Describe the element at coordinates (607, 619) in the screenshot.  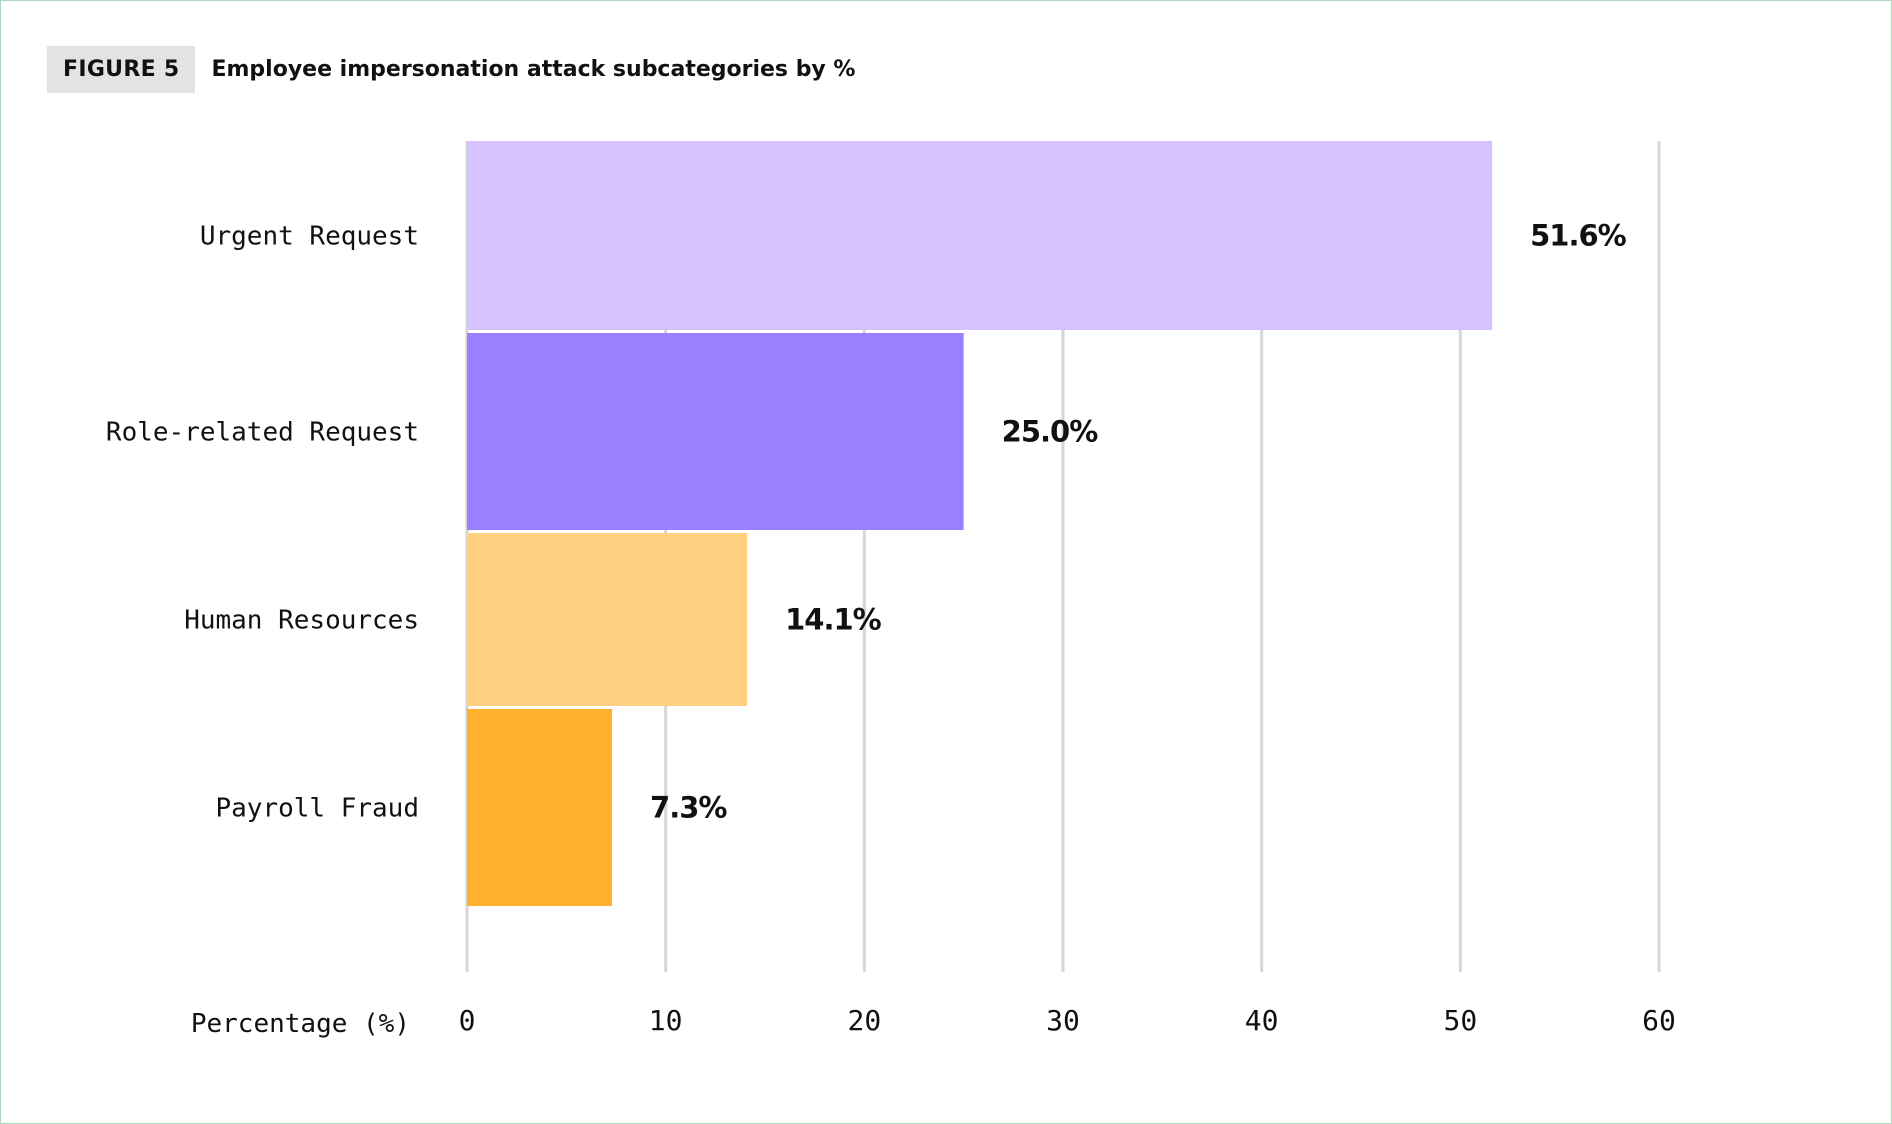
I see `bar-human-resources` at that location.